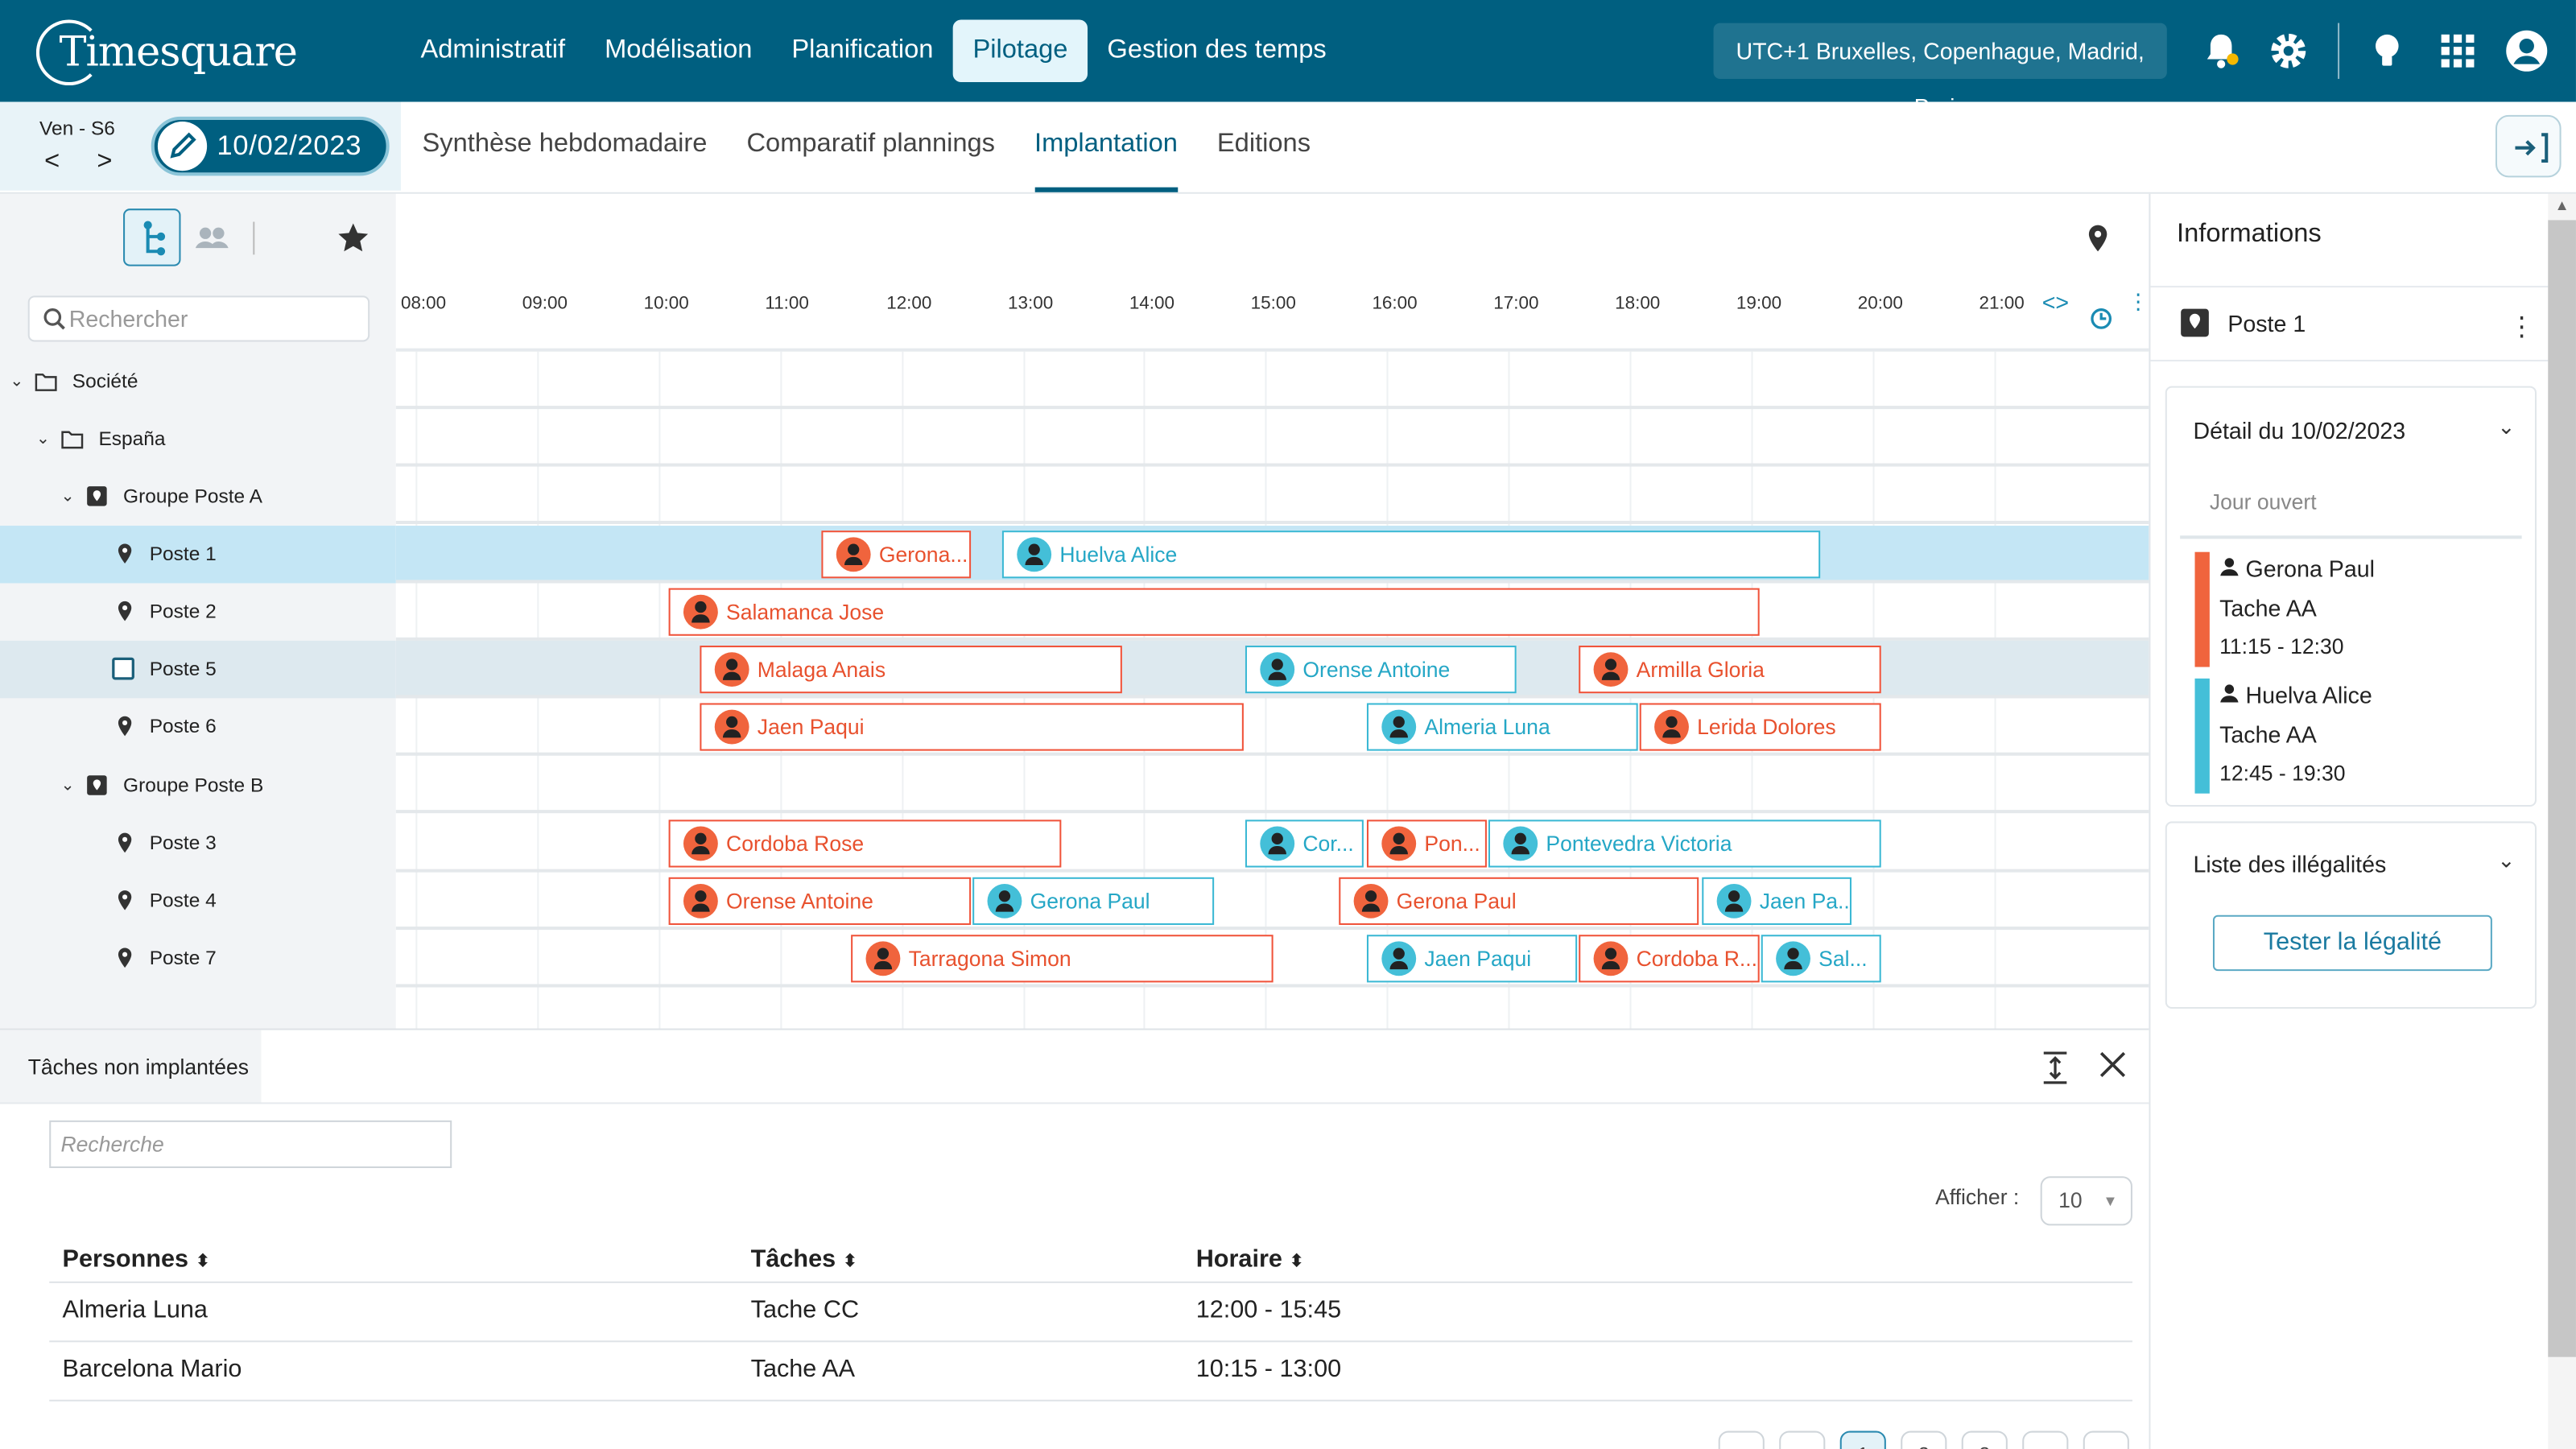  What do you see at coordinates (2221, 51) in the screenshot?
I see `bell-icon` at bounding box center [2221, 51].